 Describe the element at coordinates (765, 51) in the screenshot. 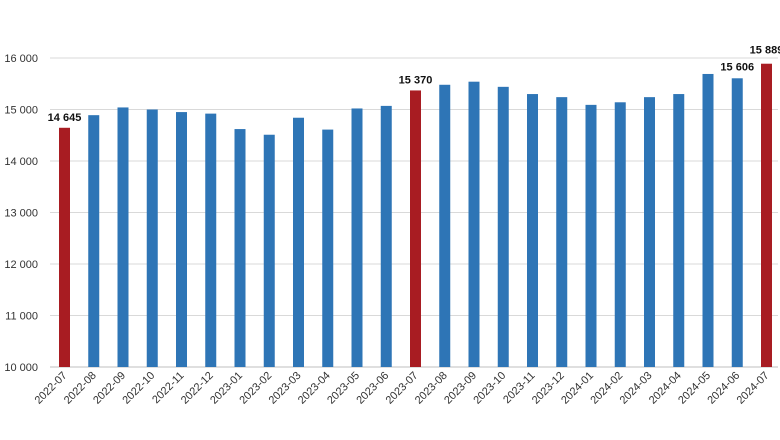

I see `data-label: 15 889` at that location.